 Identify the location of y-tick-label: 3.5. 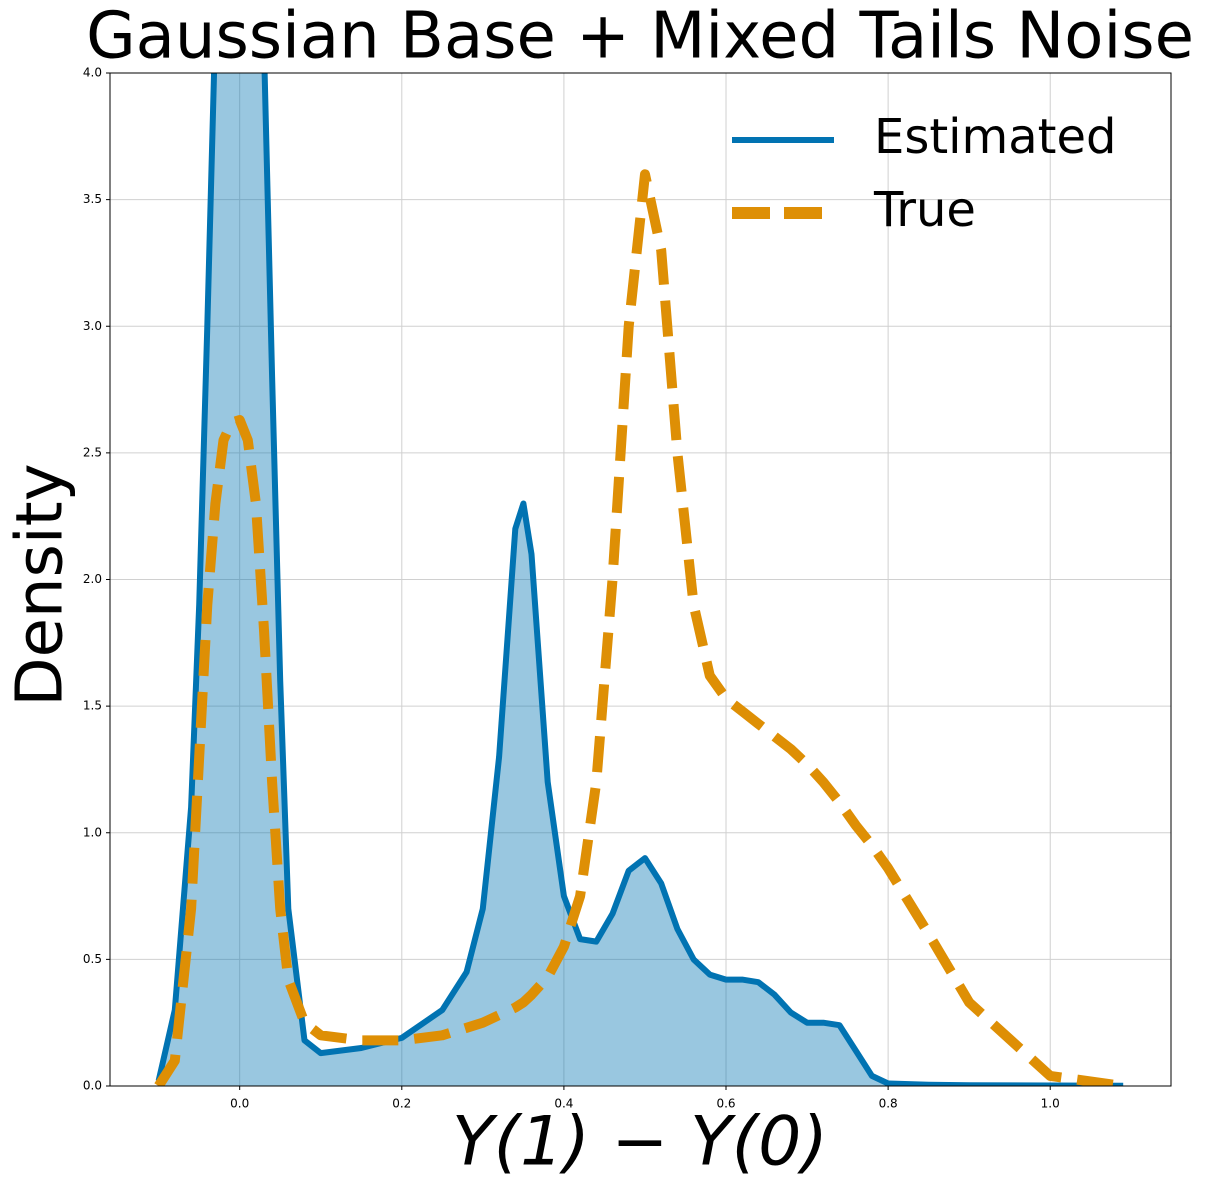
(92, 199).